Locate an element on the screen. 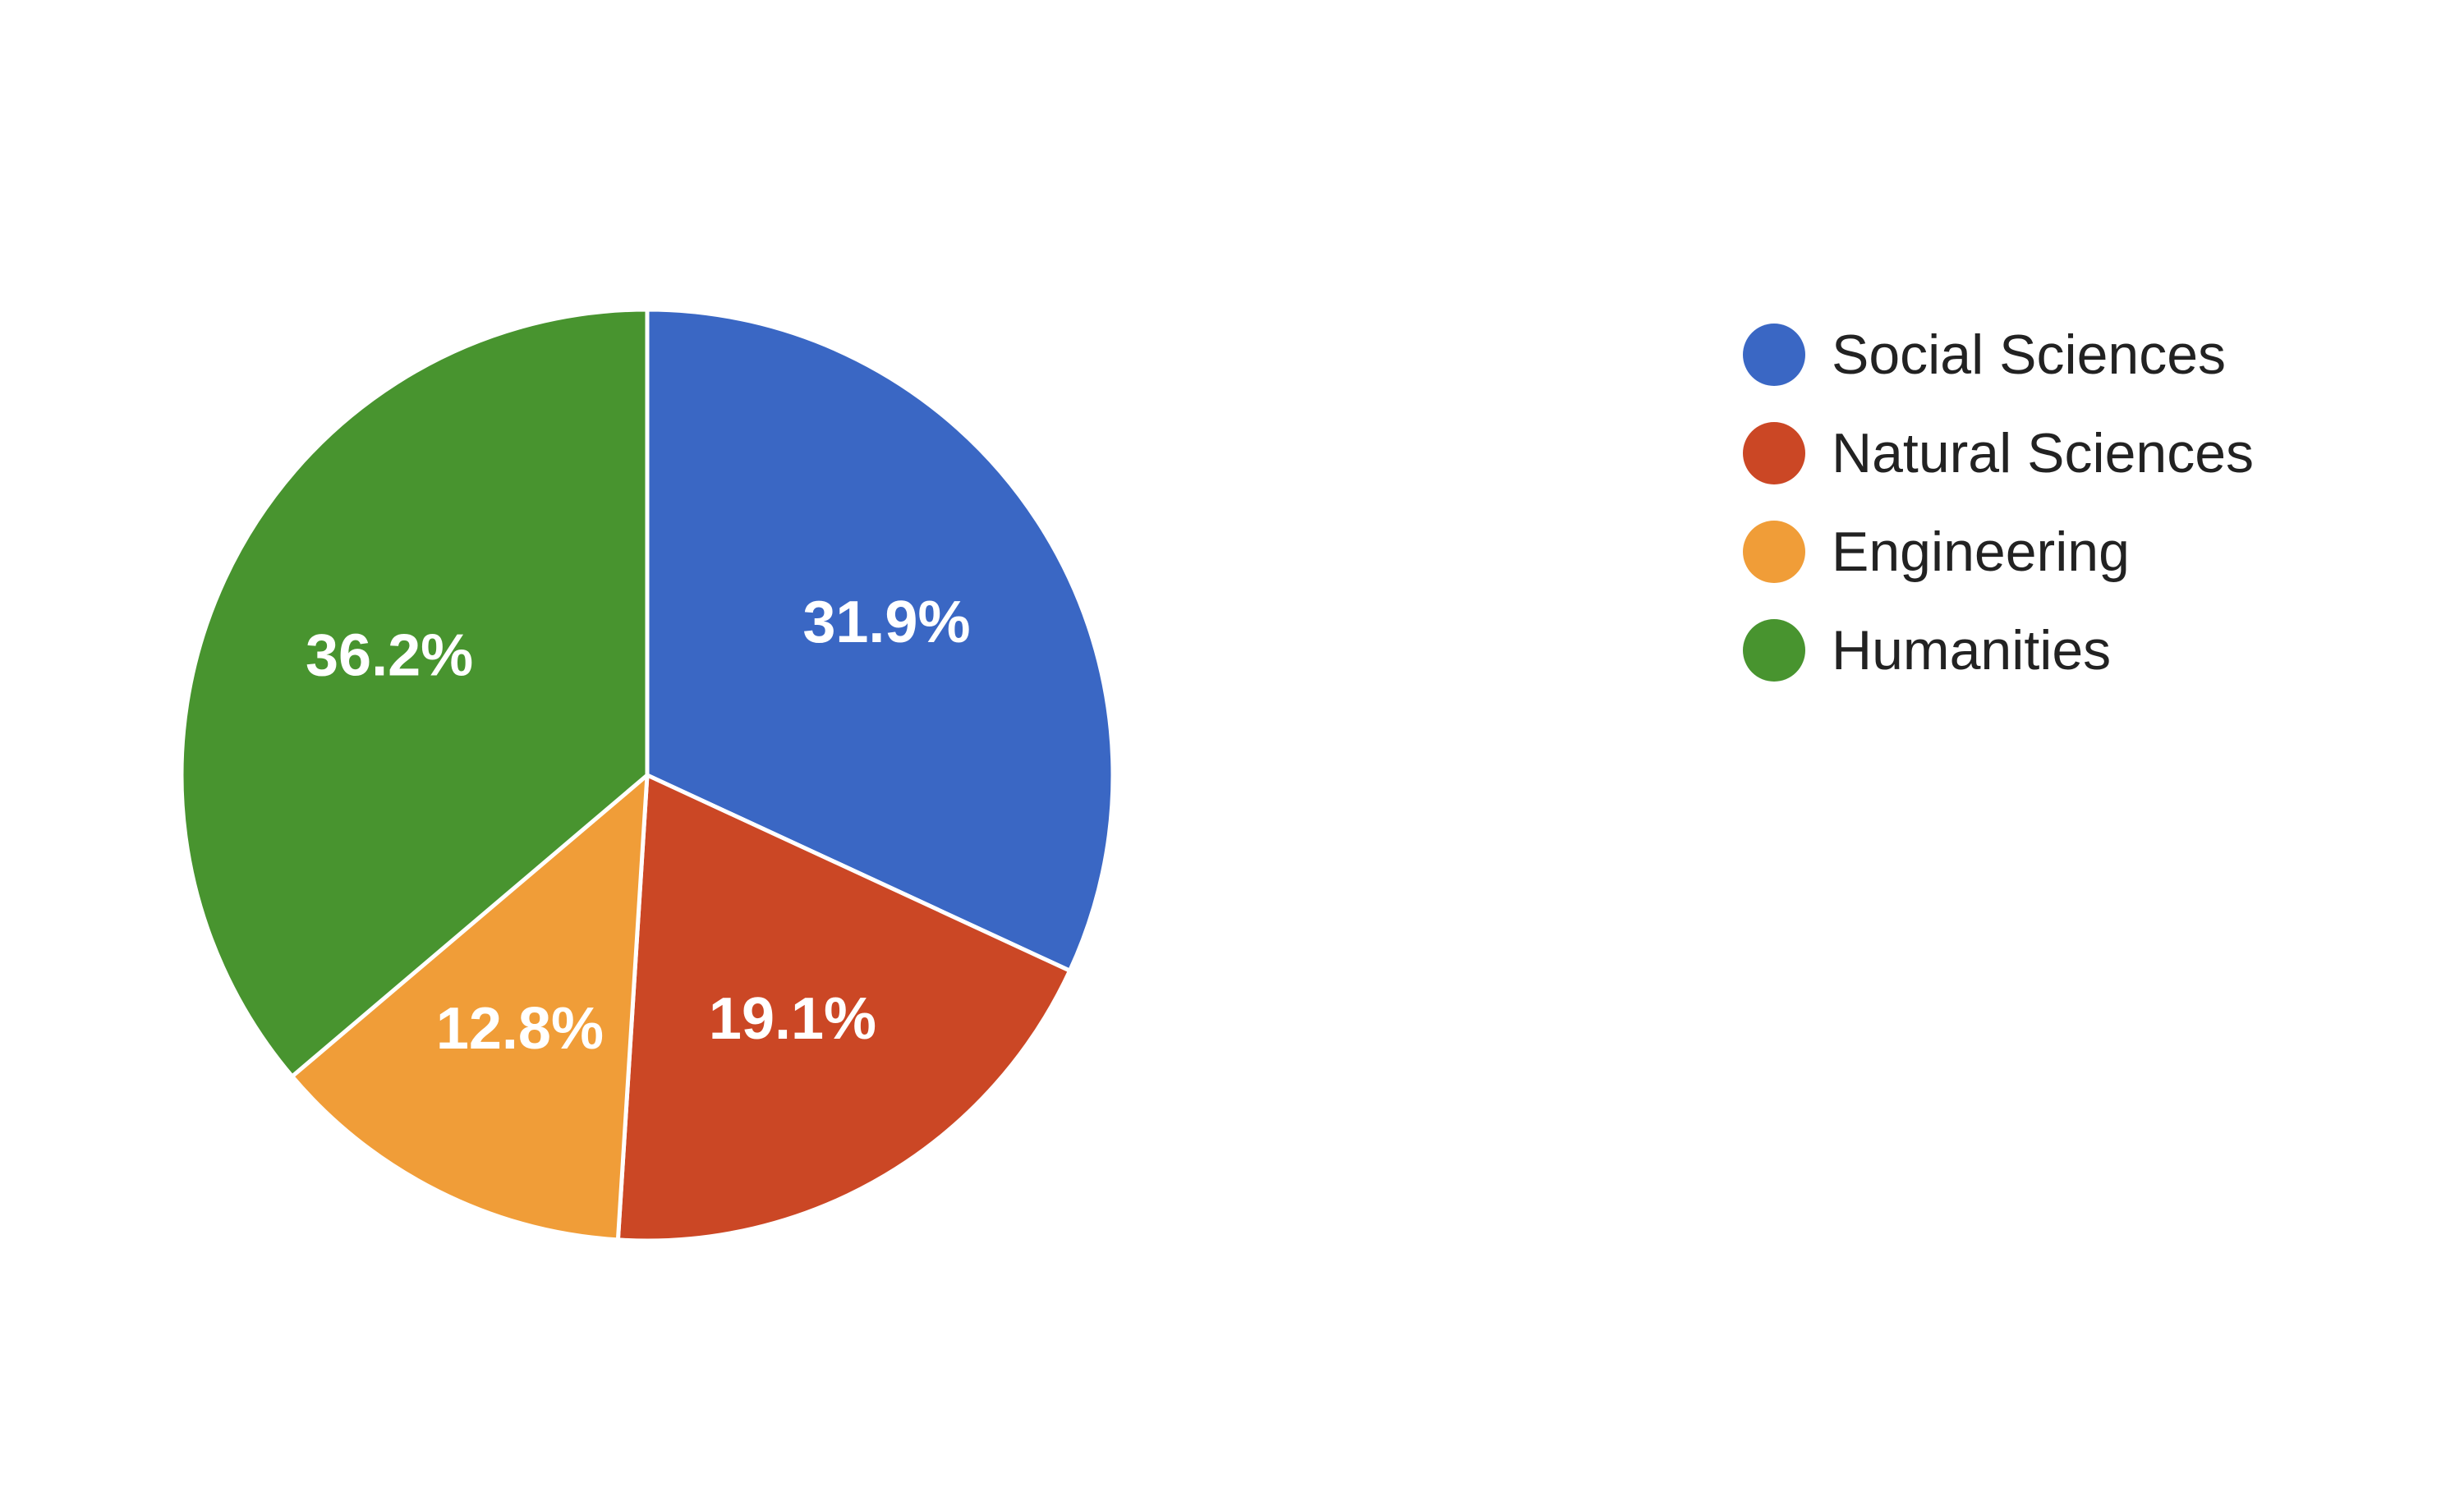  pie-slice-humanities is located at coordinates (414, 693).